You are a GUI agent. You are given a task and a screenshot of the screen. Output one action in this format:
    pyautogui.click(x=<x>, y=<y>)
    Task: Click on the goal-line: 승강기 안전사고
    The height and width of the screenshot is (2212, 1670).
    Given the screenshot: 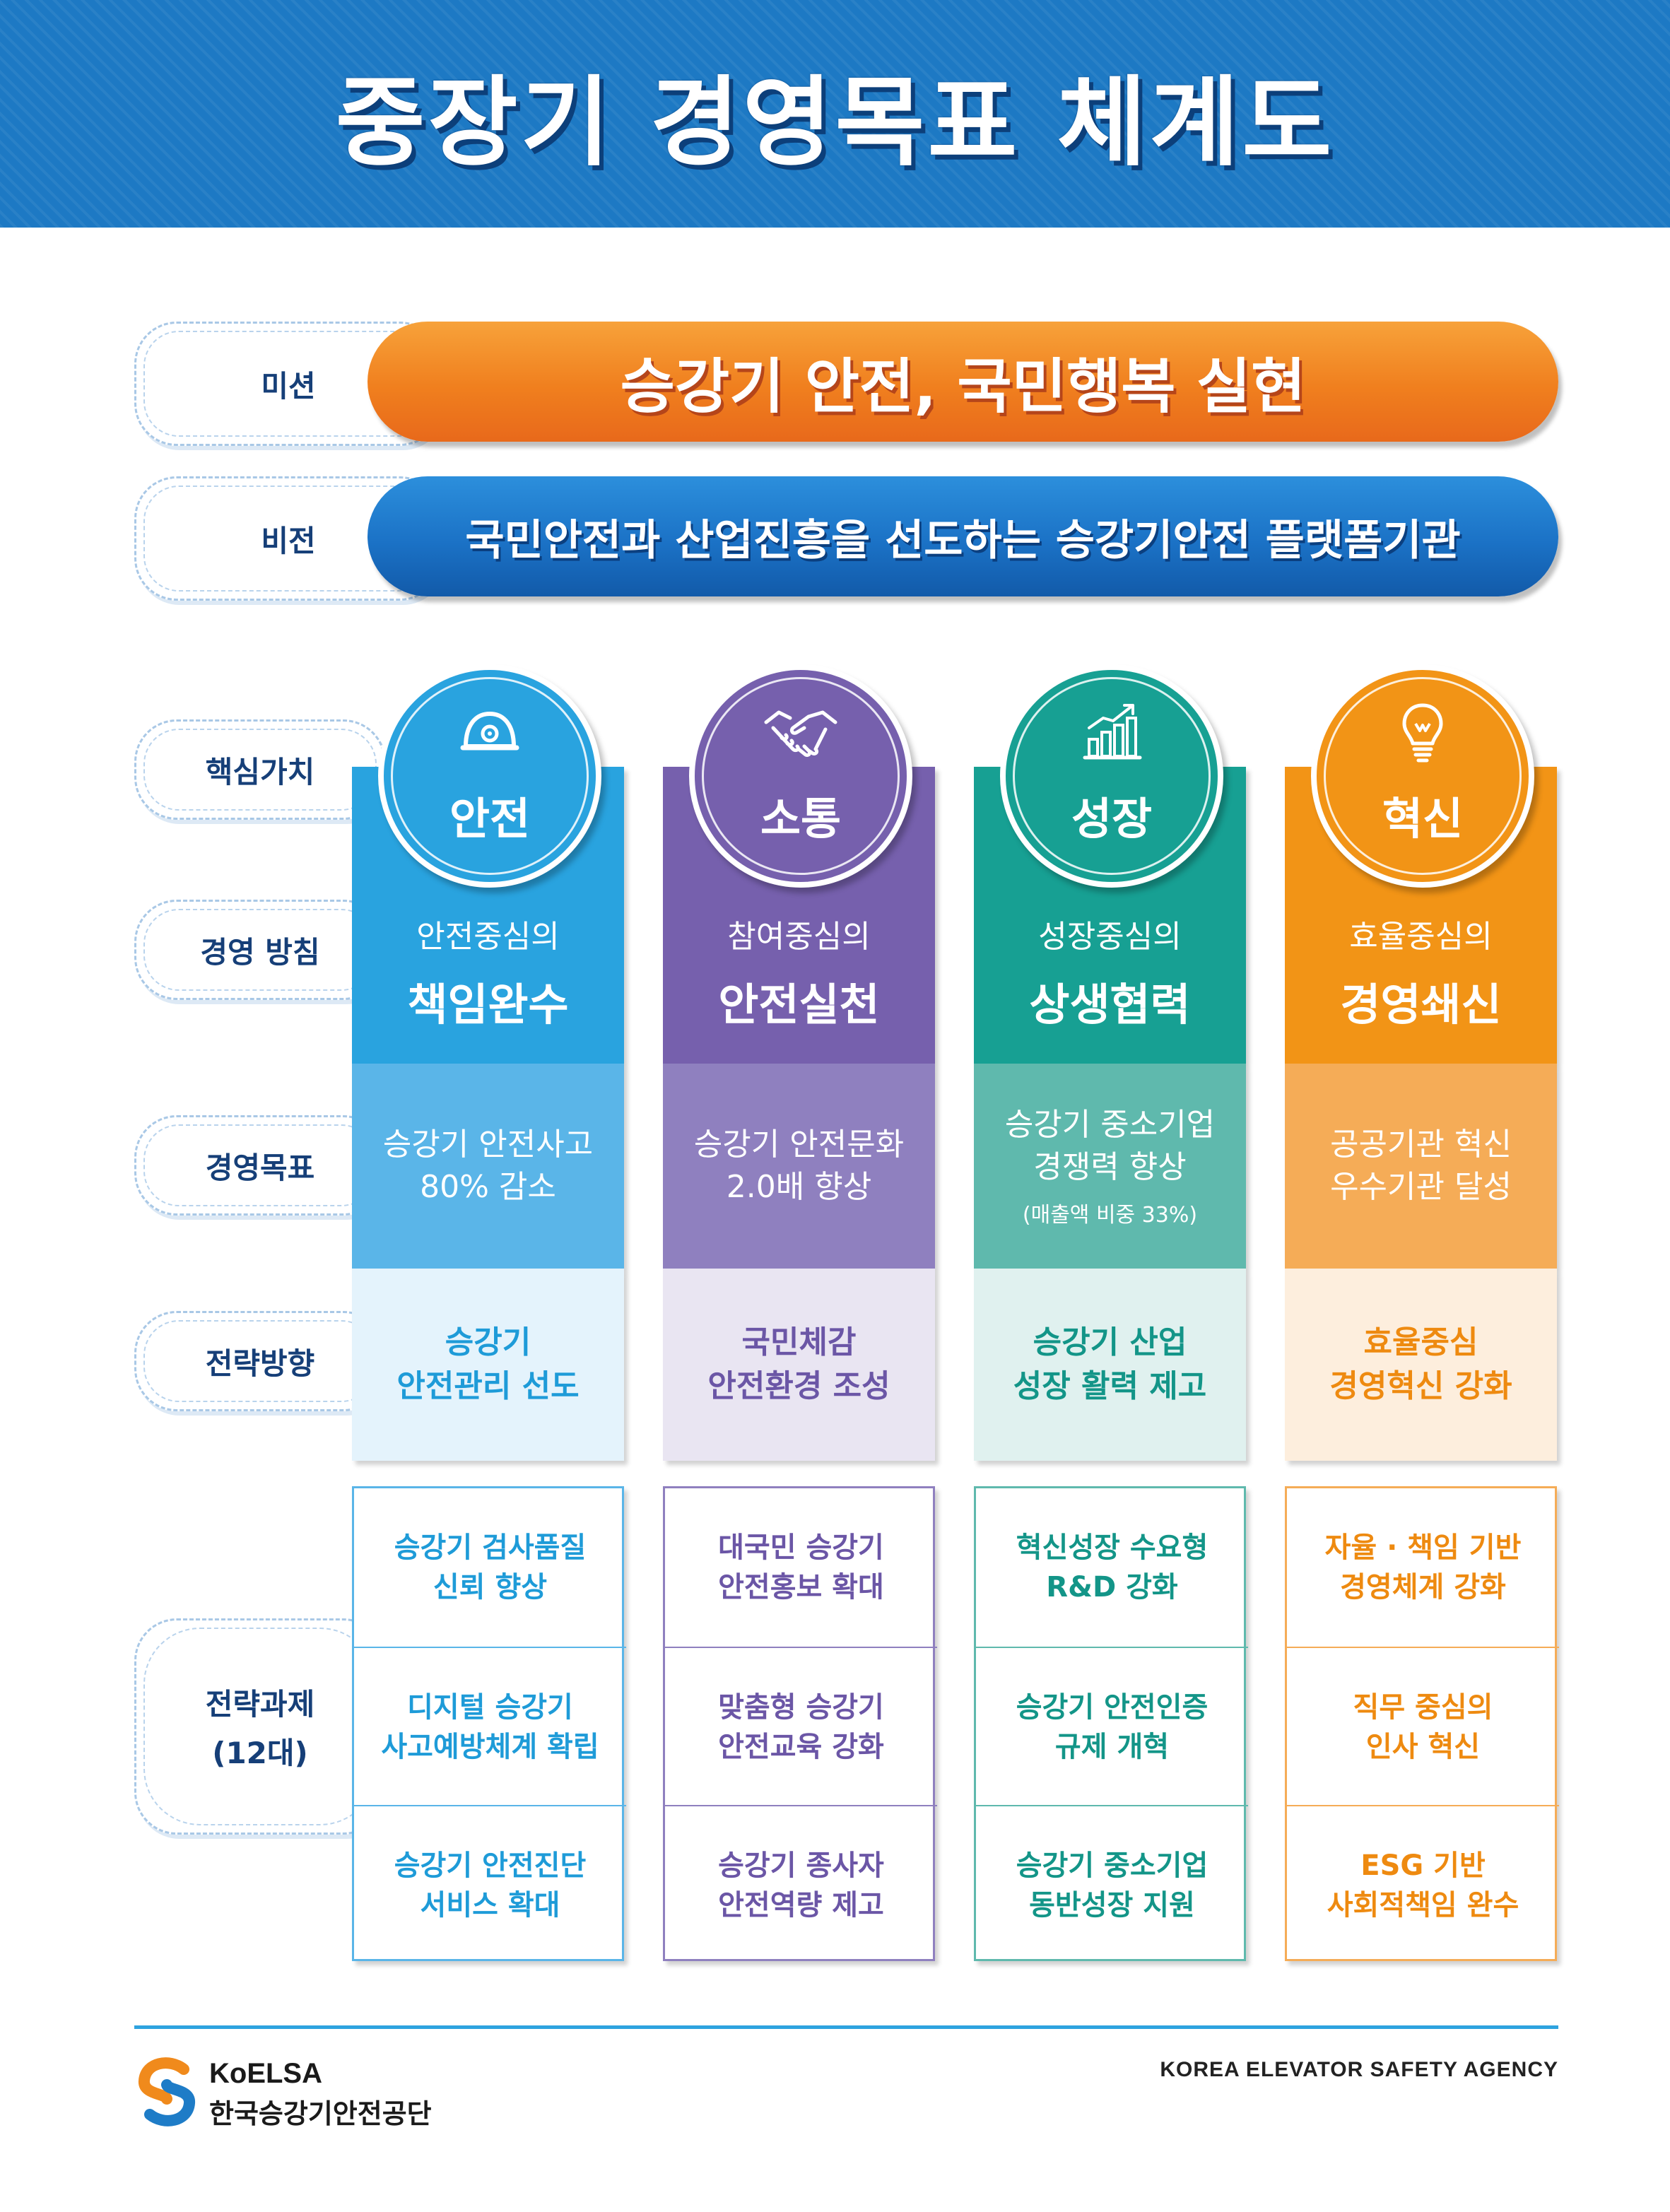 What is the action you would take?
    pyautogui.click(x=488, y=1144)
    